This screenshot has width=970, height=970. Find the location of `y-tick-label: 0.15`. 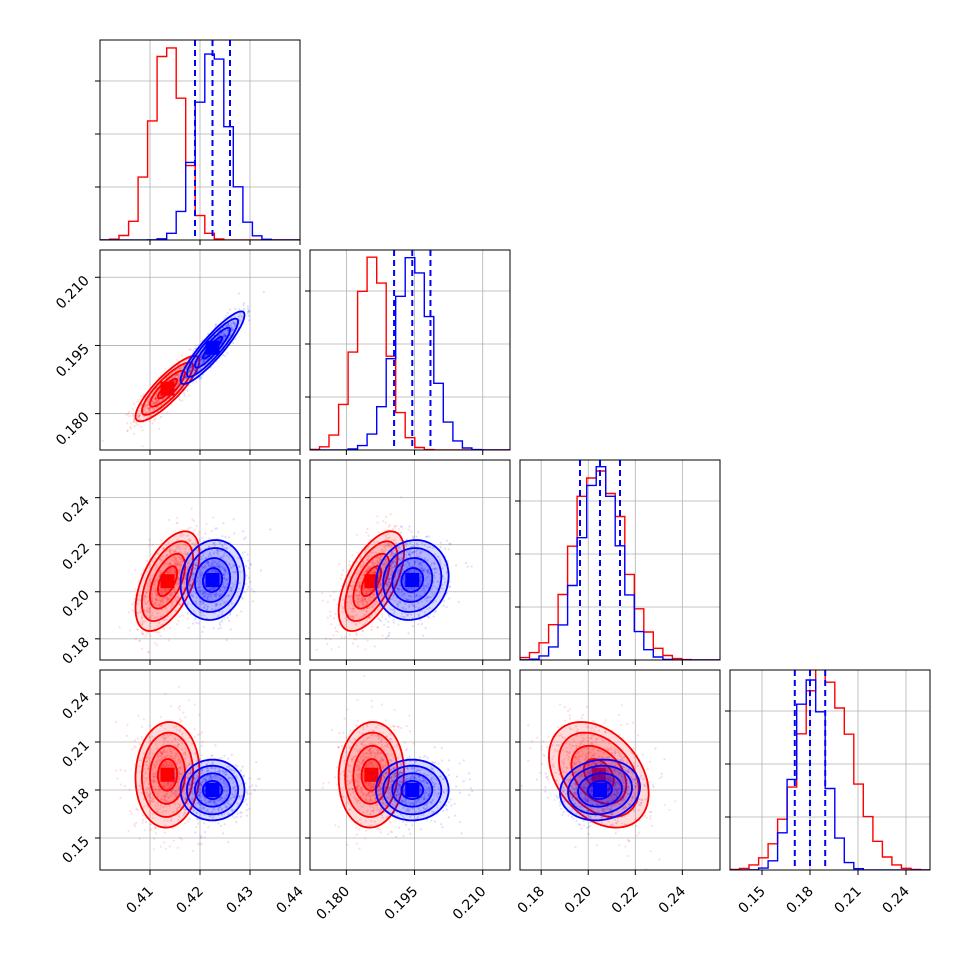

y-tick-label: 0.15 is located at coordinates (75, 850).